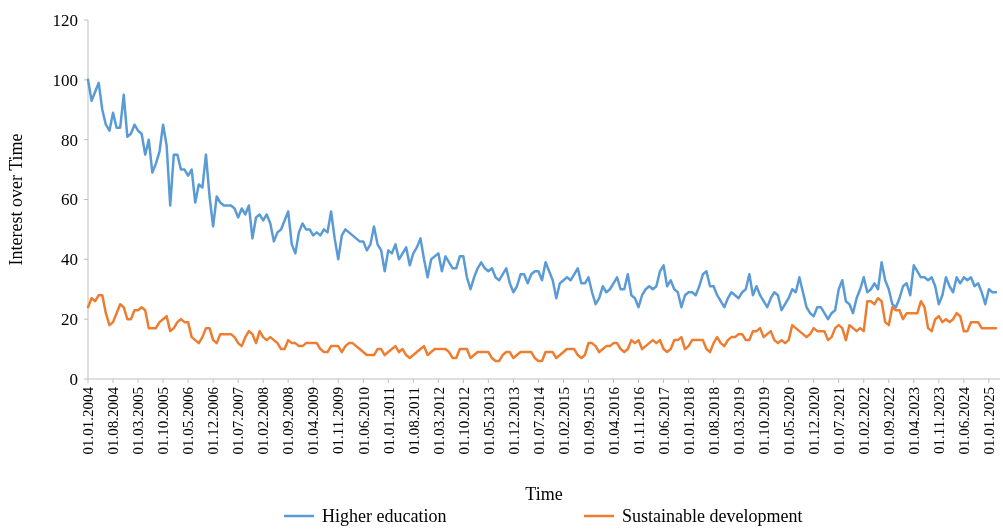 The height and width of the screenshot is (532, 1003). I want to click on y-tick-label: 40, so click(69, 260).